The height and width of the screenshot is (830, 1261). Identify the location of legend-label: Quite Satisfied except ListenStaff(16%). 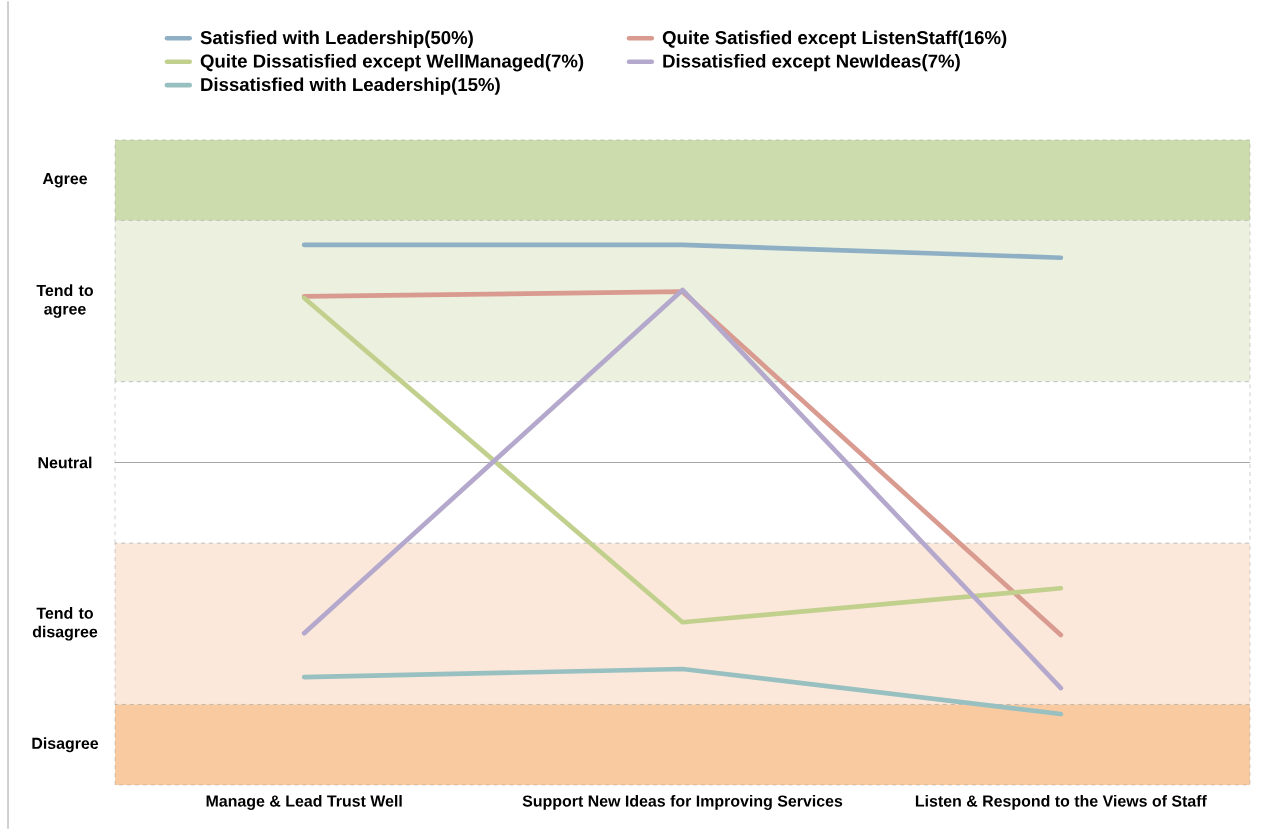
(834, 39).